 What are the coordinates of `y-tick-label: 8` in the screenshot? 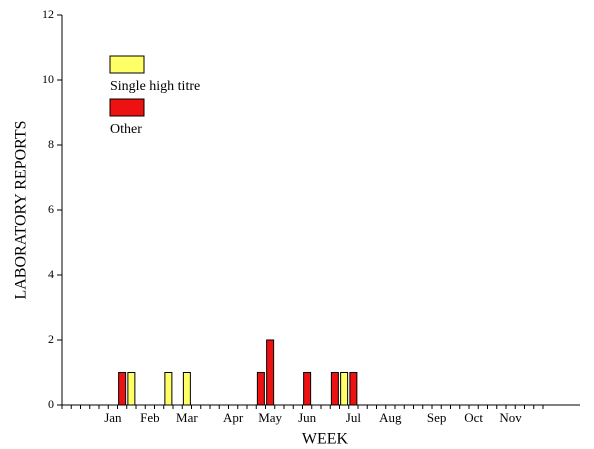 It's located at (51, 144).